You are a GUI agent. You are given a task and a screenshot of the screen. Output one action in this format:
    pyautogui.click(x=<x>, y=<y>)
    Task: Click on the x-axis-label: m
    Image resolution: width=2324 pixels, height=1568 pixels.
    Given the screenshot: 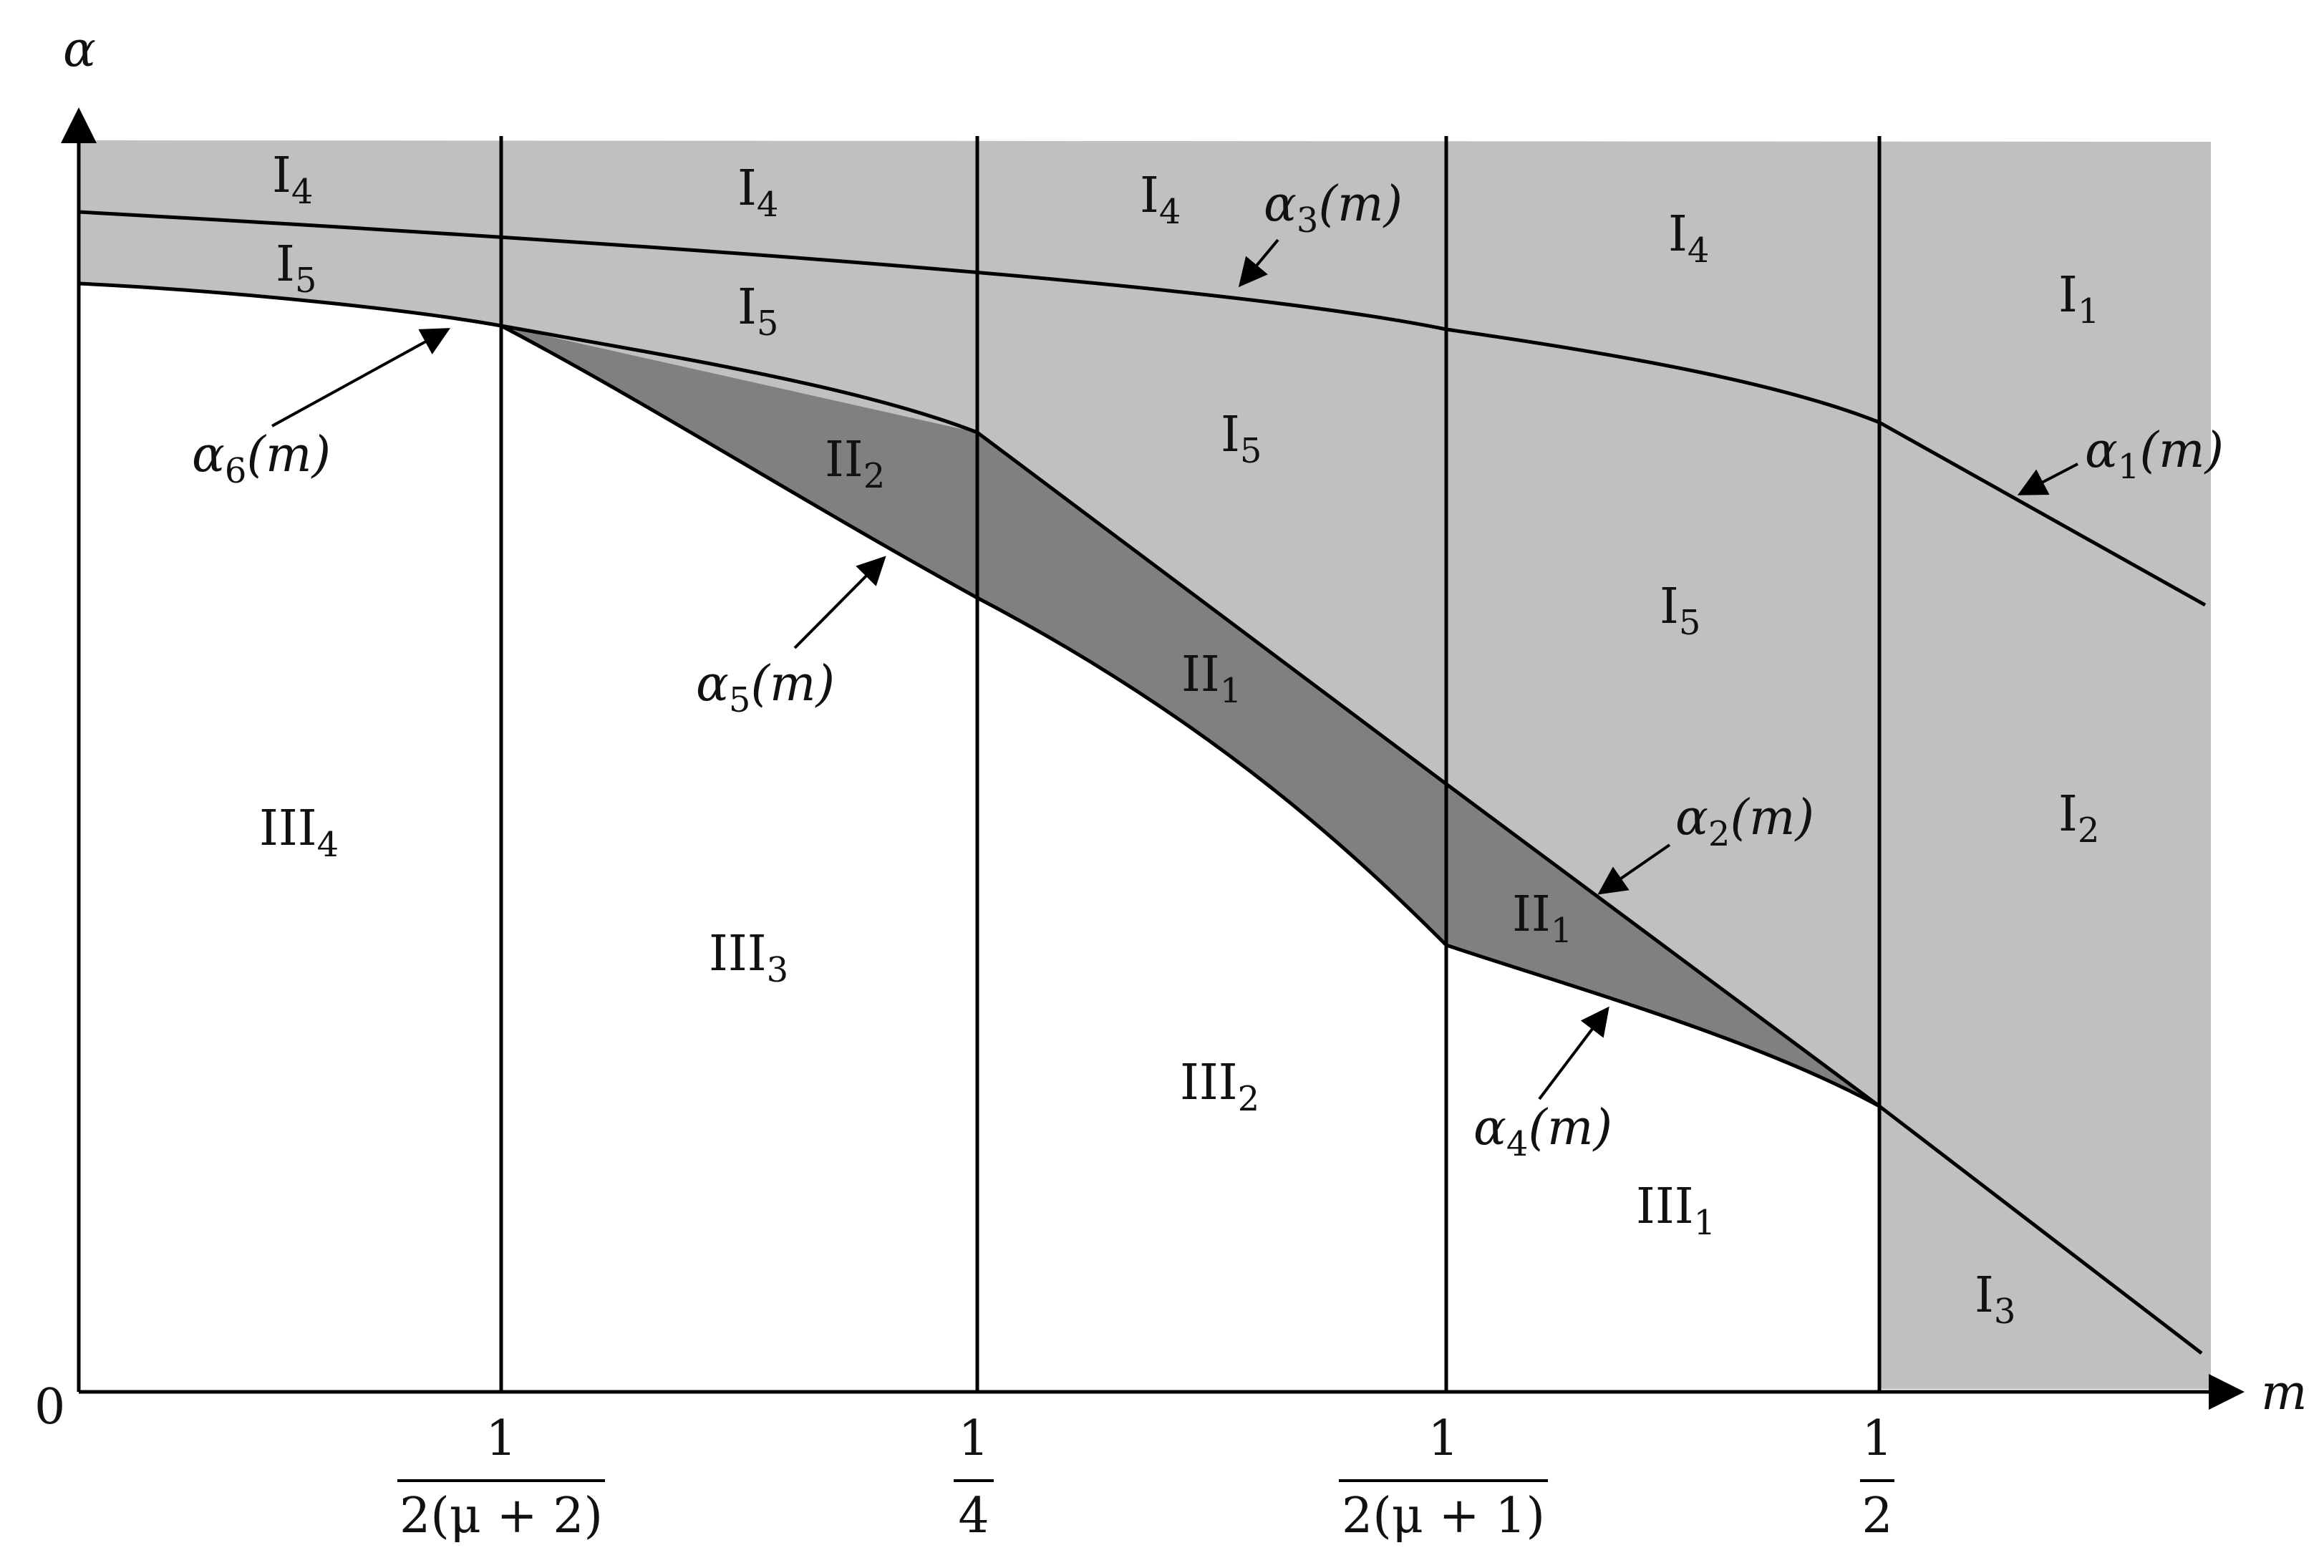 What is the action you would take?
    pyautogui.click(x=2284, y=1393)
    